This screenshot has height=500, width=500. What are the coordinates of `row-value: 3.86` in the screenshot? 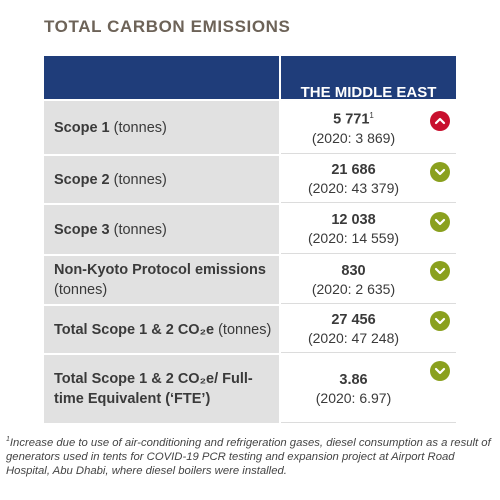 It's located at (353, 379).